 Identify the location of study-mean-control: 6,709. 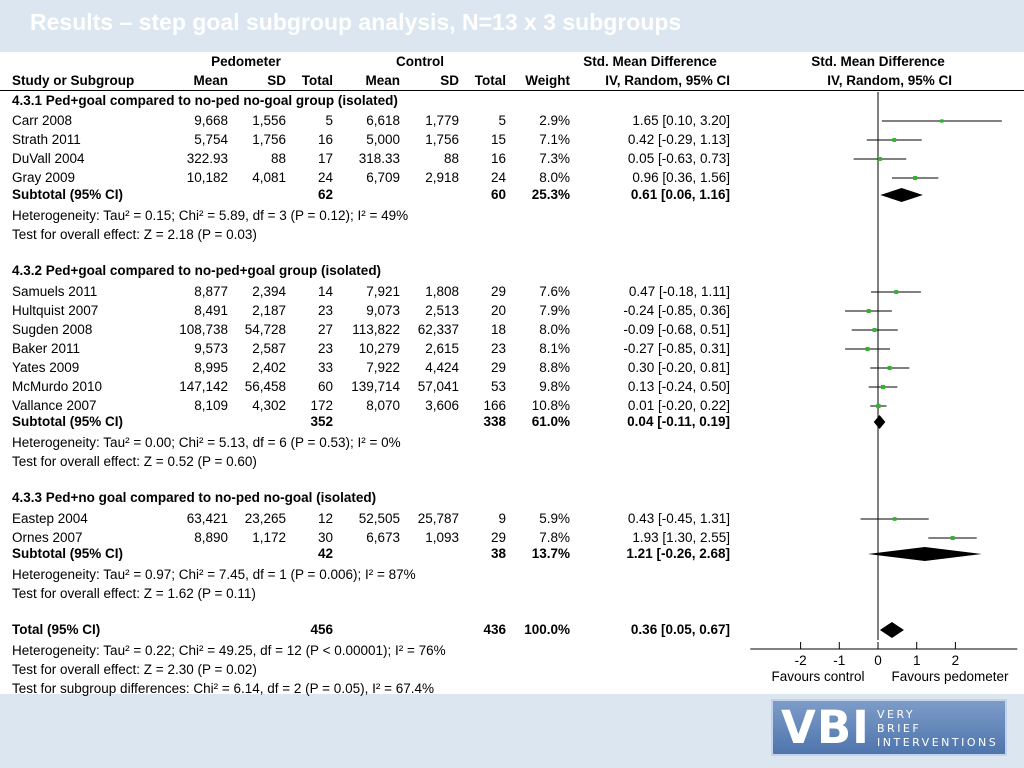
(383, 177).